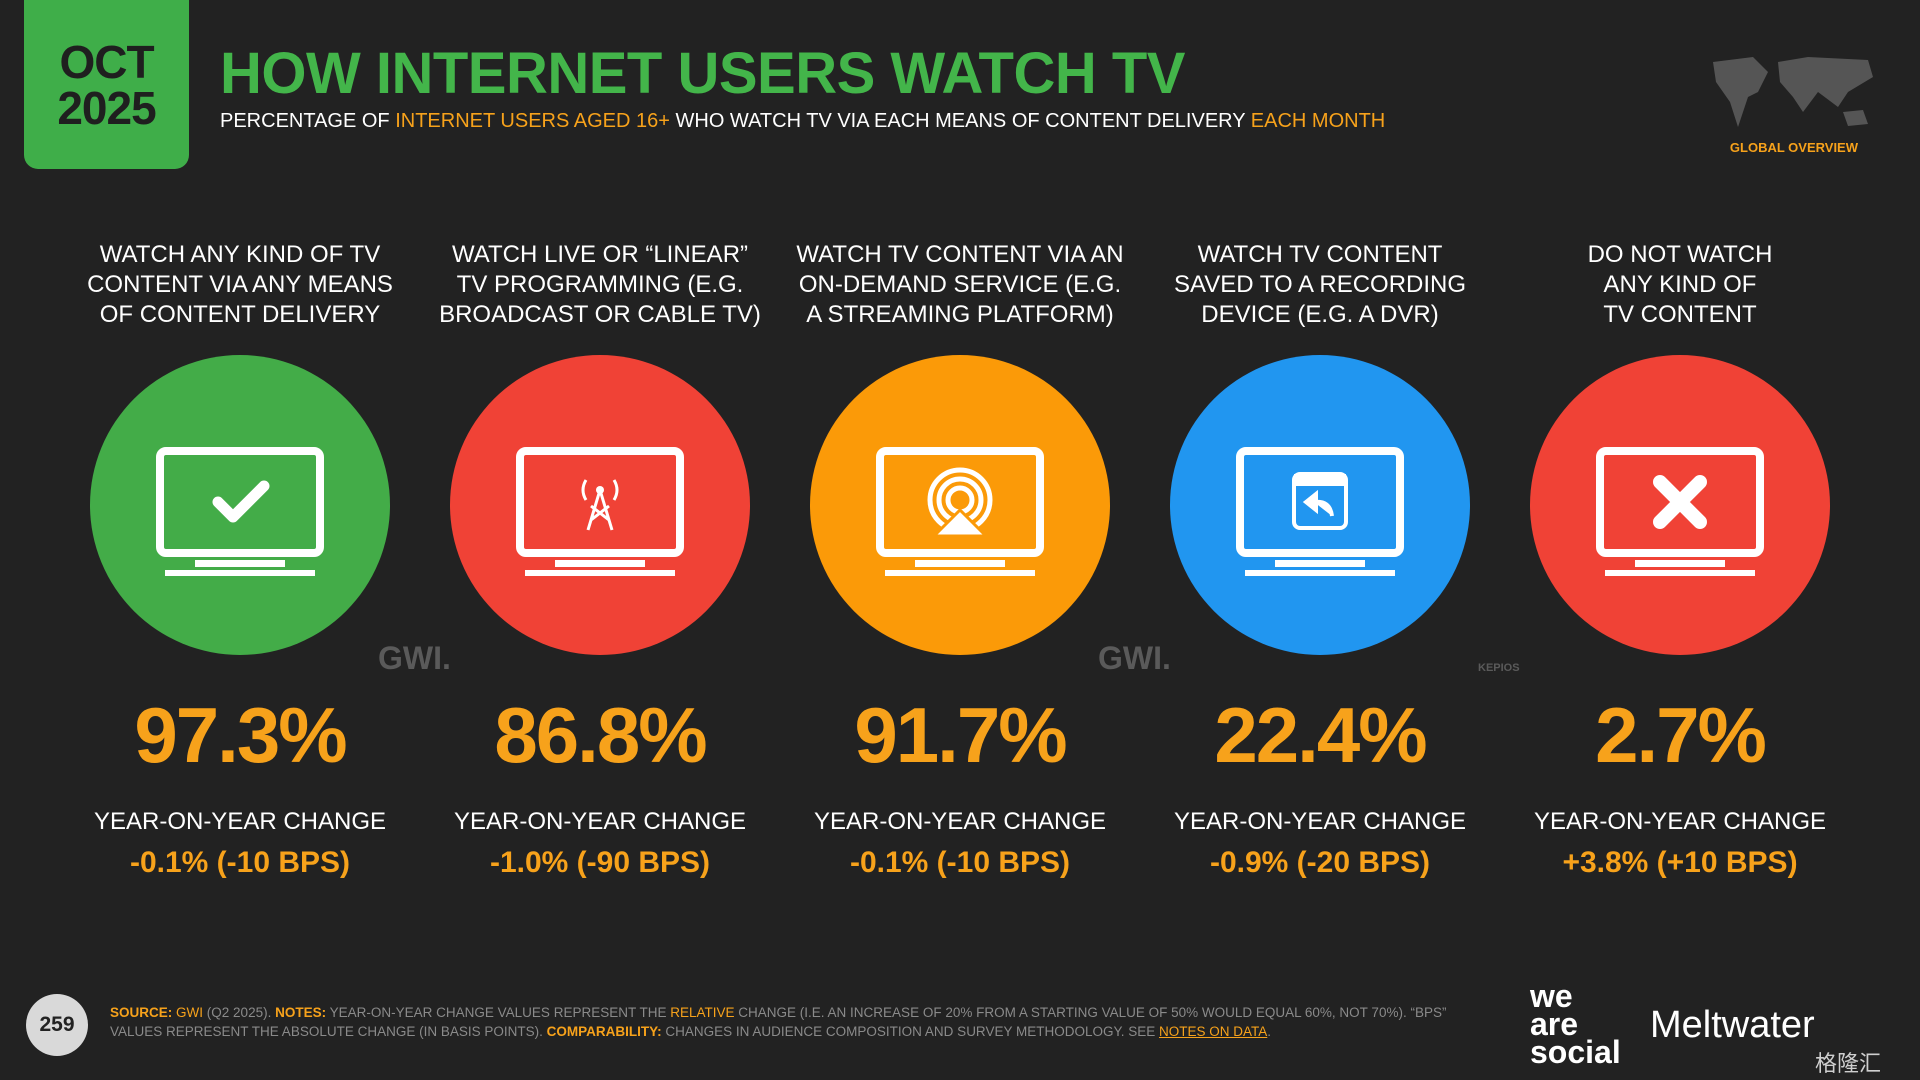 The height and width of the screenshot is (1080, 1920). I want to click on replay-arrow, so click(1318, 503).